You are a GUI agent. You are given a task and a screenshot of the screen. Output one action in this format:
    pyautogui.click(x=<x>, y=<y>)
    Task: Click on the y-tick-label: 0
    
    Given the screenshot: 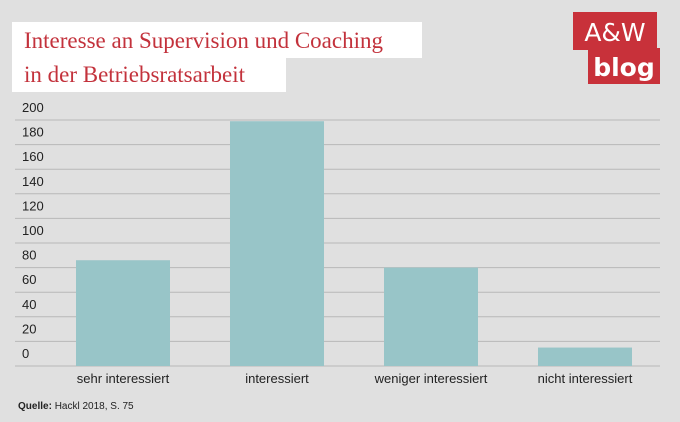 What is the action you would take?
    pyautogui.click(x=25, y=353)
    